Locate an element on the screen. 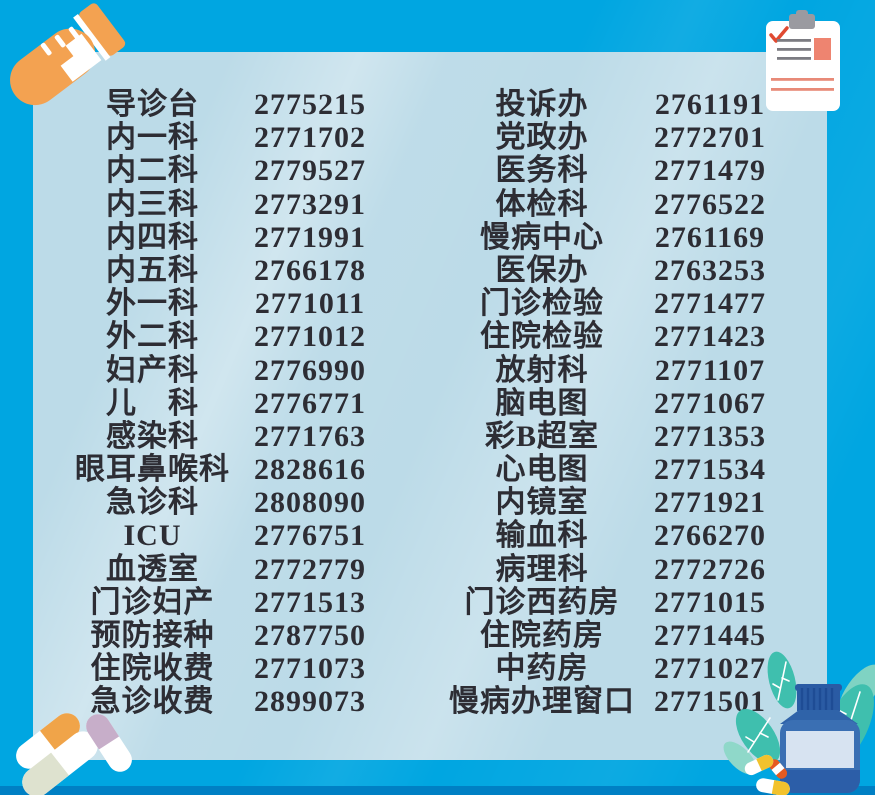 This screenshot has height=795, width=875. medicine-bottle-icon is located at coordinates (820, 738).